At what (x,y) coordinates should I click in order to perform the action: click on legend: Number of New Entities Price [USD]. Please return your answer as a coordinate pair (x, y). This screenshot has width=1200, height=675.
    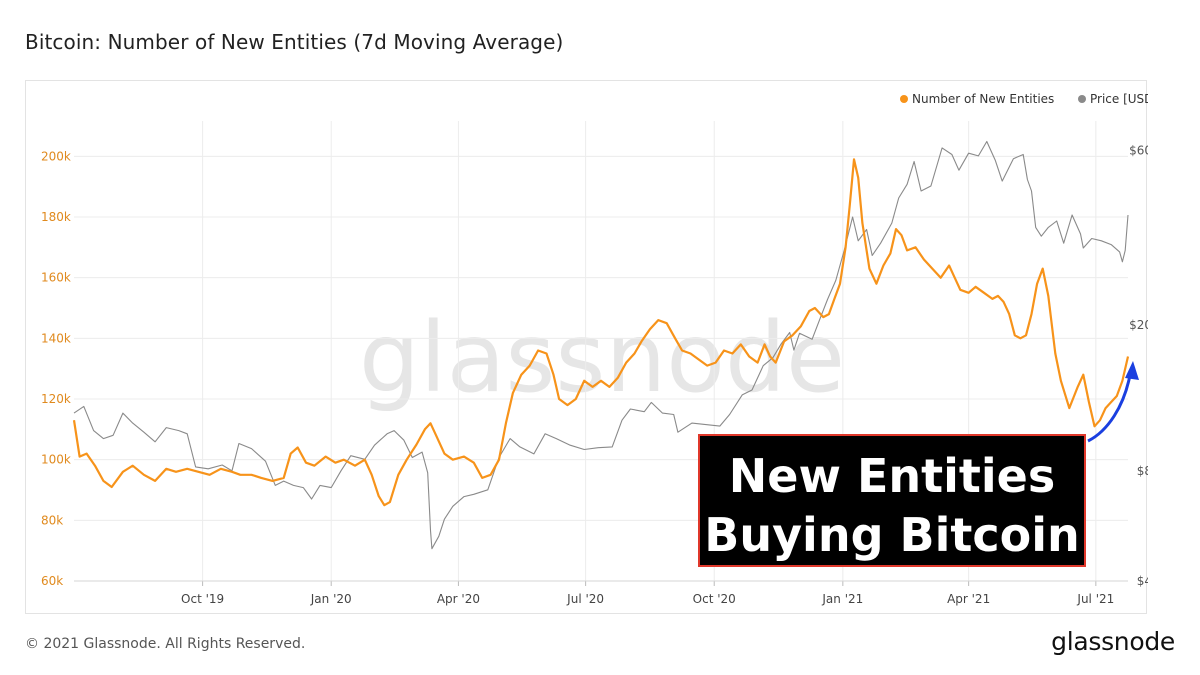
    Looking at the image, I should click on (1024, 99).